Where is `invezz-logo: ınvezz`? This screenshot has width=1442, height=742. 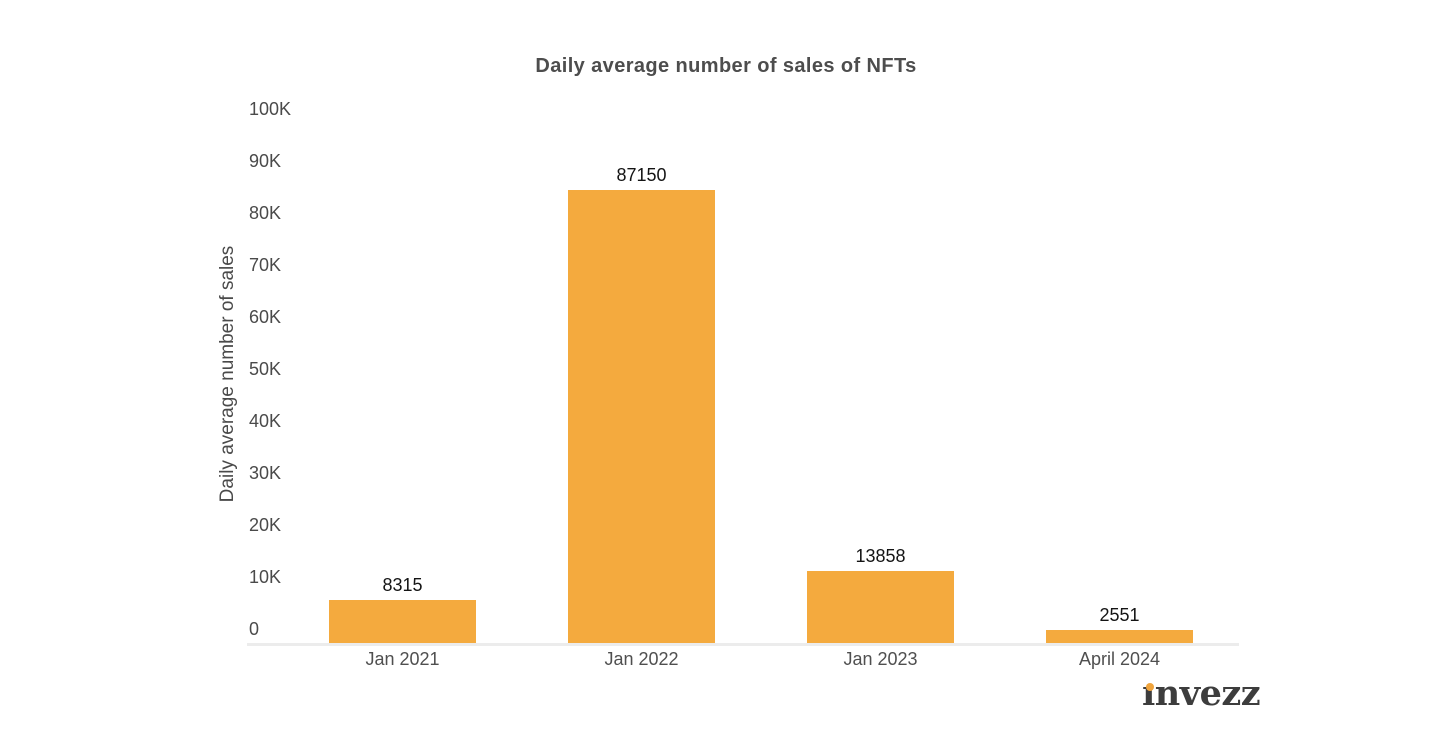 invezz-logo: ınvezz is located at coordinates (1201, 693).